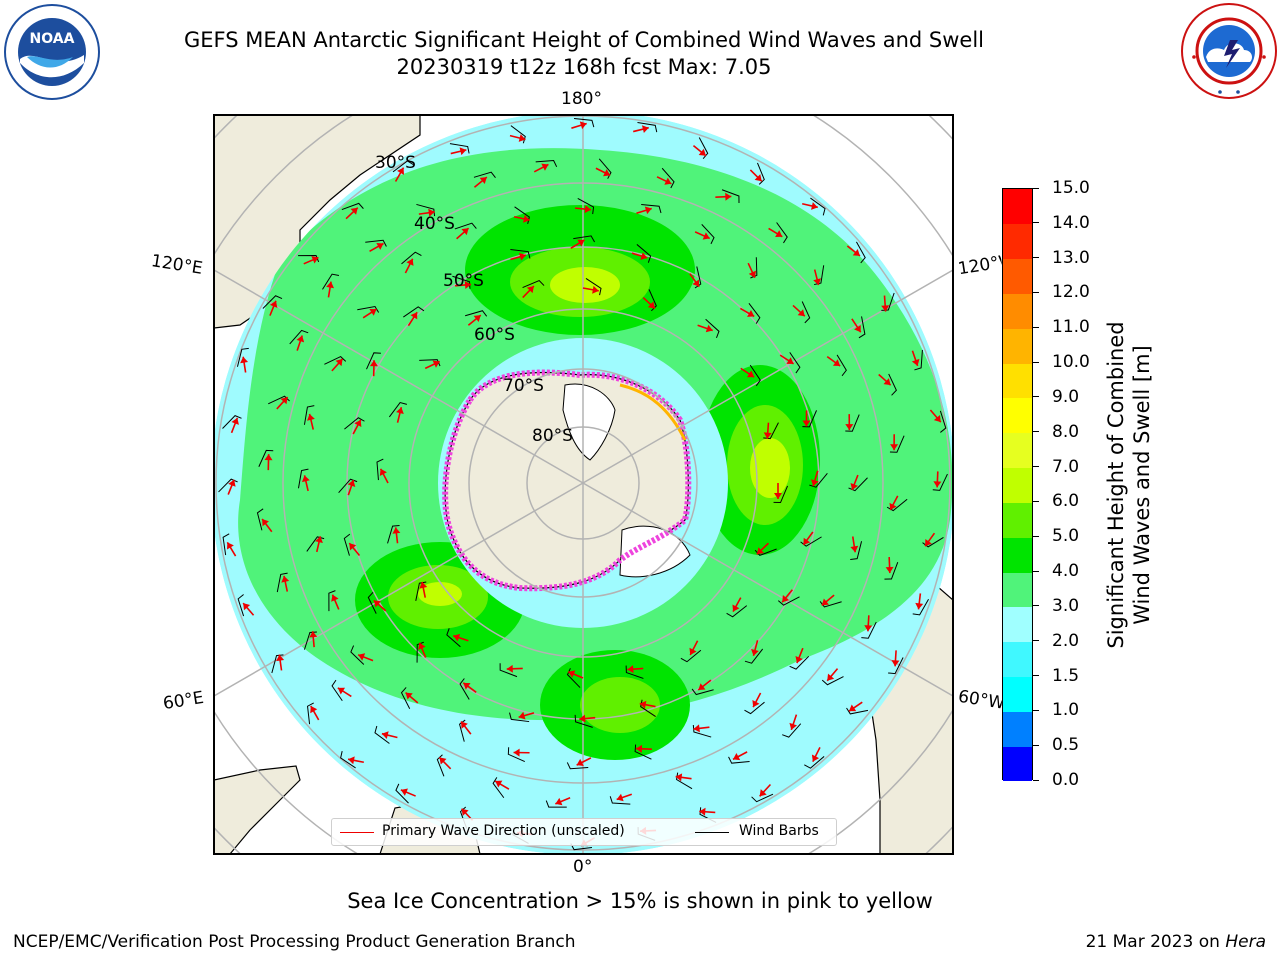 This screenshot has width=1280, height=960. Describe the element at coordinates (1066, 571) in the screenshot. I see `colorbar-tick-label: 4.0` at that location.